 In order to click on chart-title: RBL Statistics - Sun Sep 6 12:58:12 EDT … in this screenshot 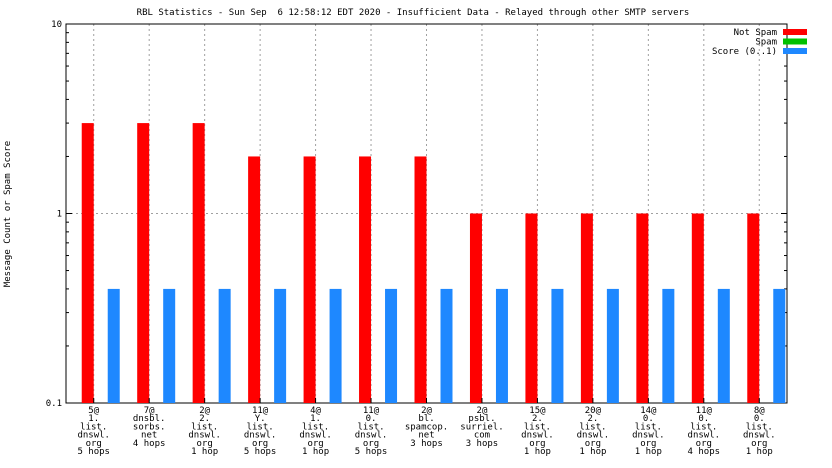, I will do `click(413, 13)`.